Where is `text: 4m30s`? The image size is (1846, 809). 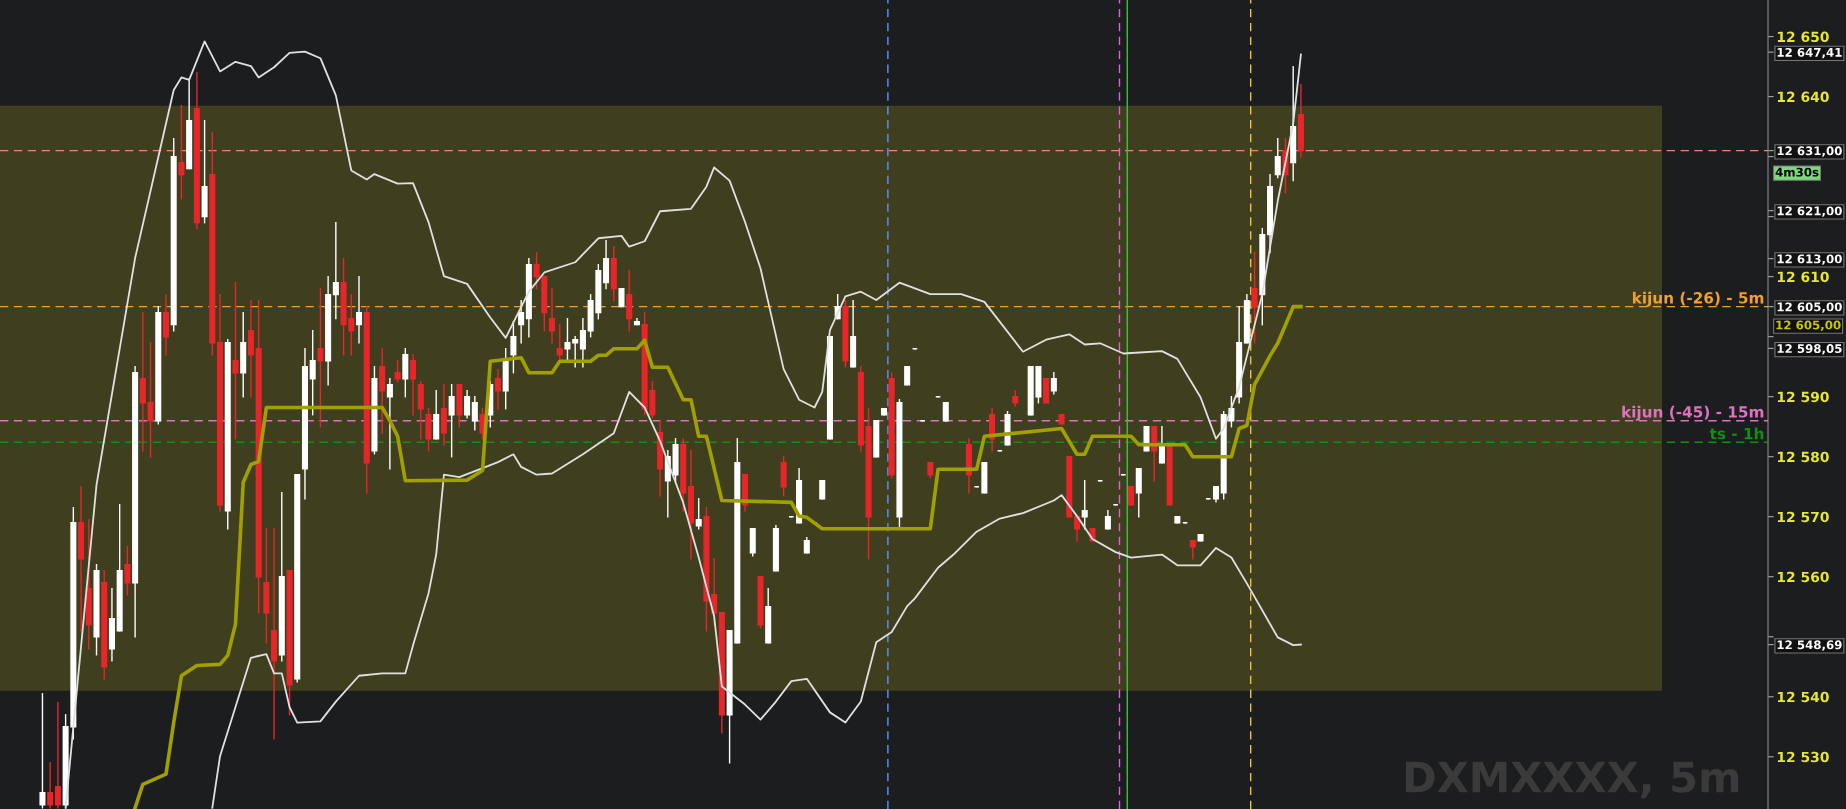 text: 4m30s is located at coordinates (1797, 172).